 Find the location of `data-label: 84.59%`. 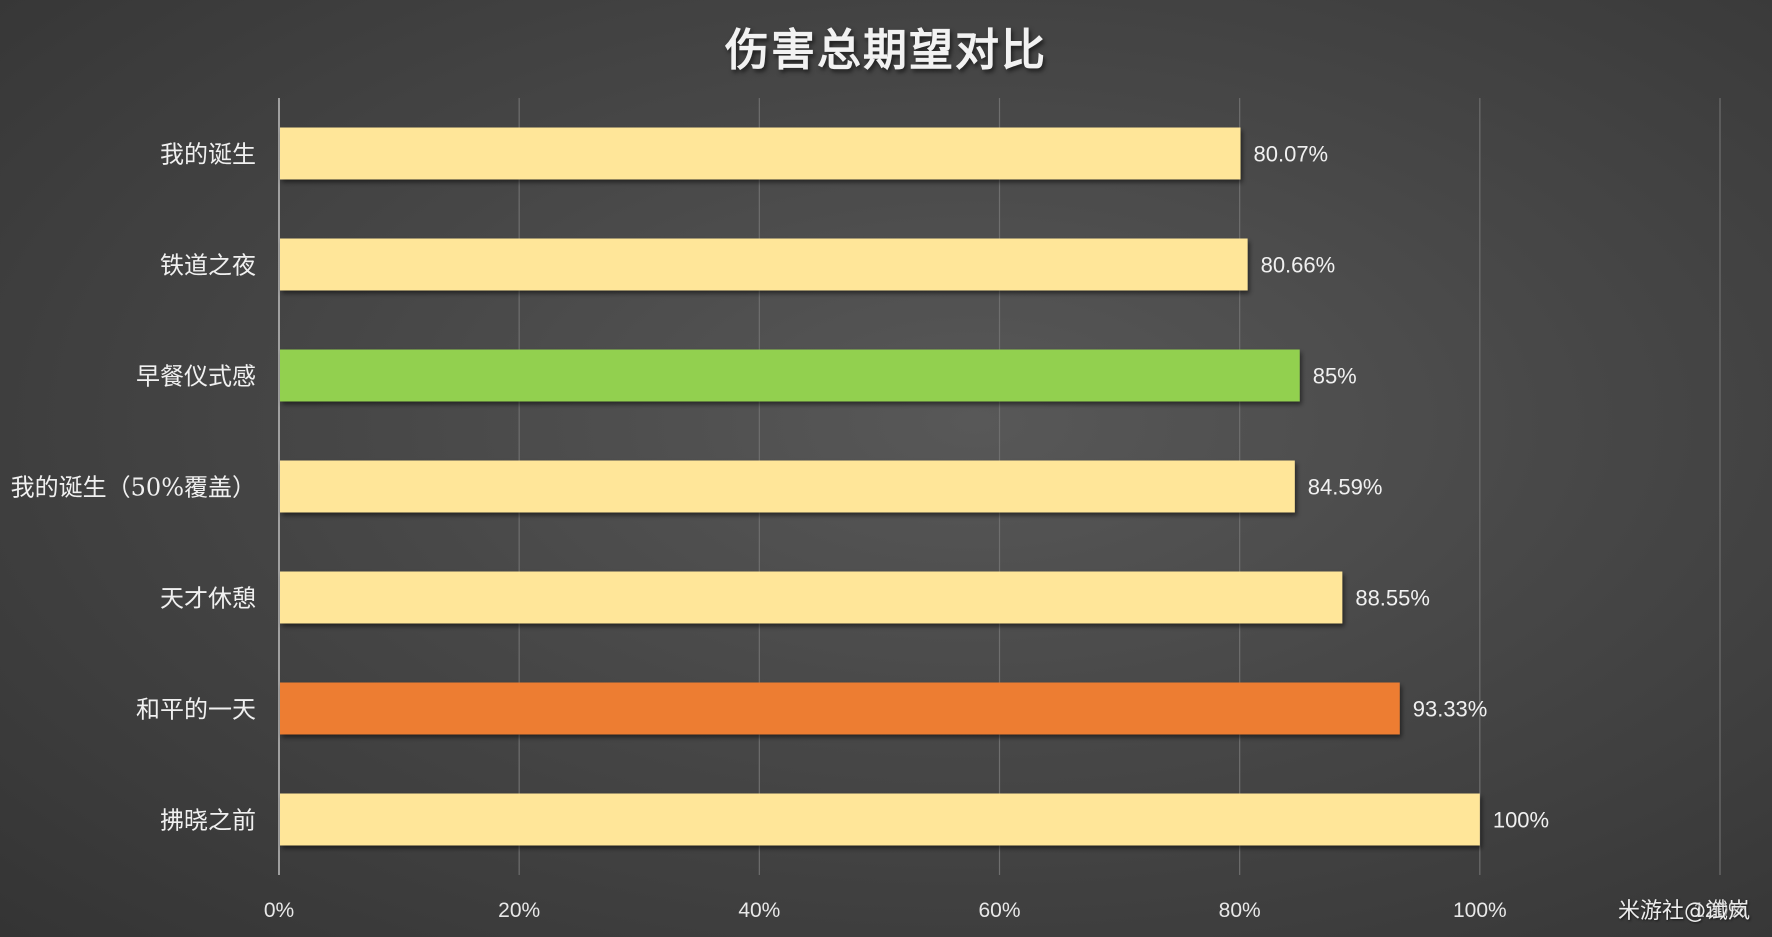

data-label: 84.59% is located at coordinates (1345, 487).